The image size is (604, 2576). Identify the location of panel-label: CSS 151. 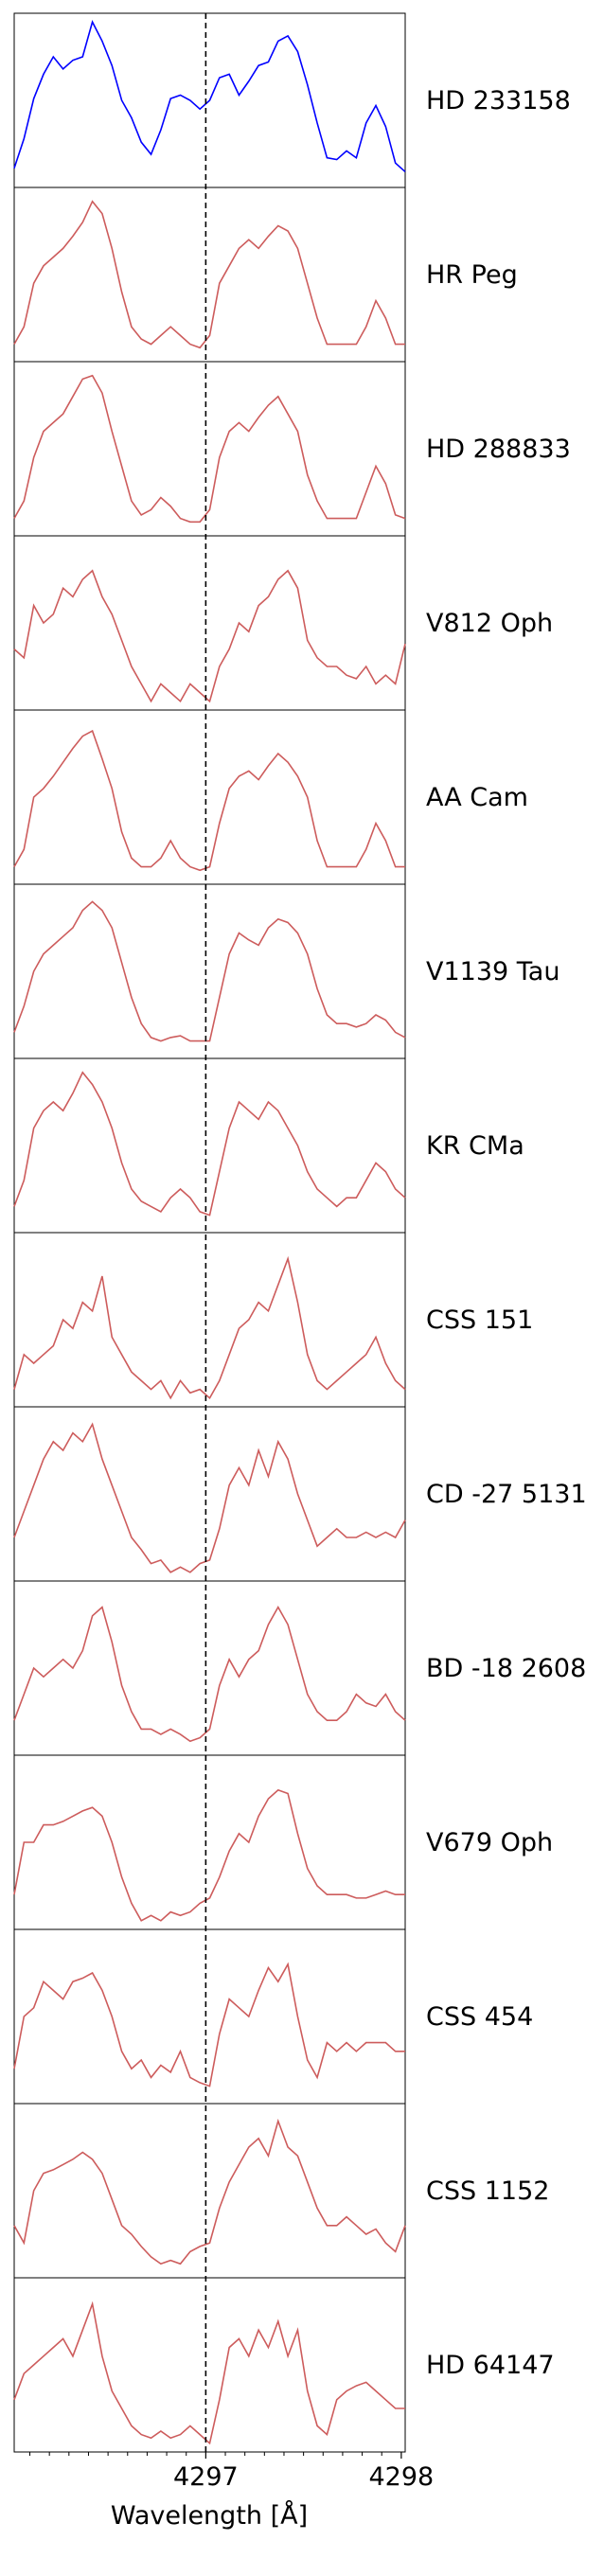
(479, 1320).